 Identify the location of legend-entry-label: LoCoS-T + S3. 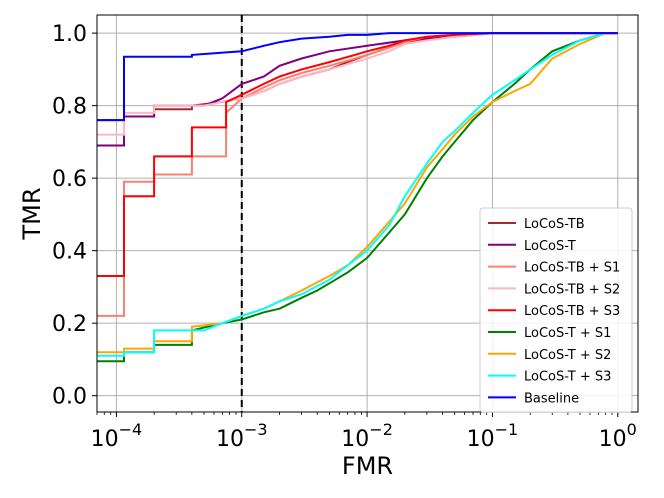
(567, 377).